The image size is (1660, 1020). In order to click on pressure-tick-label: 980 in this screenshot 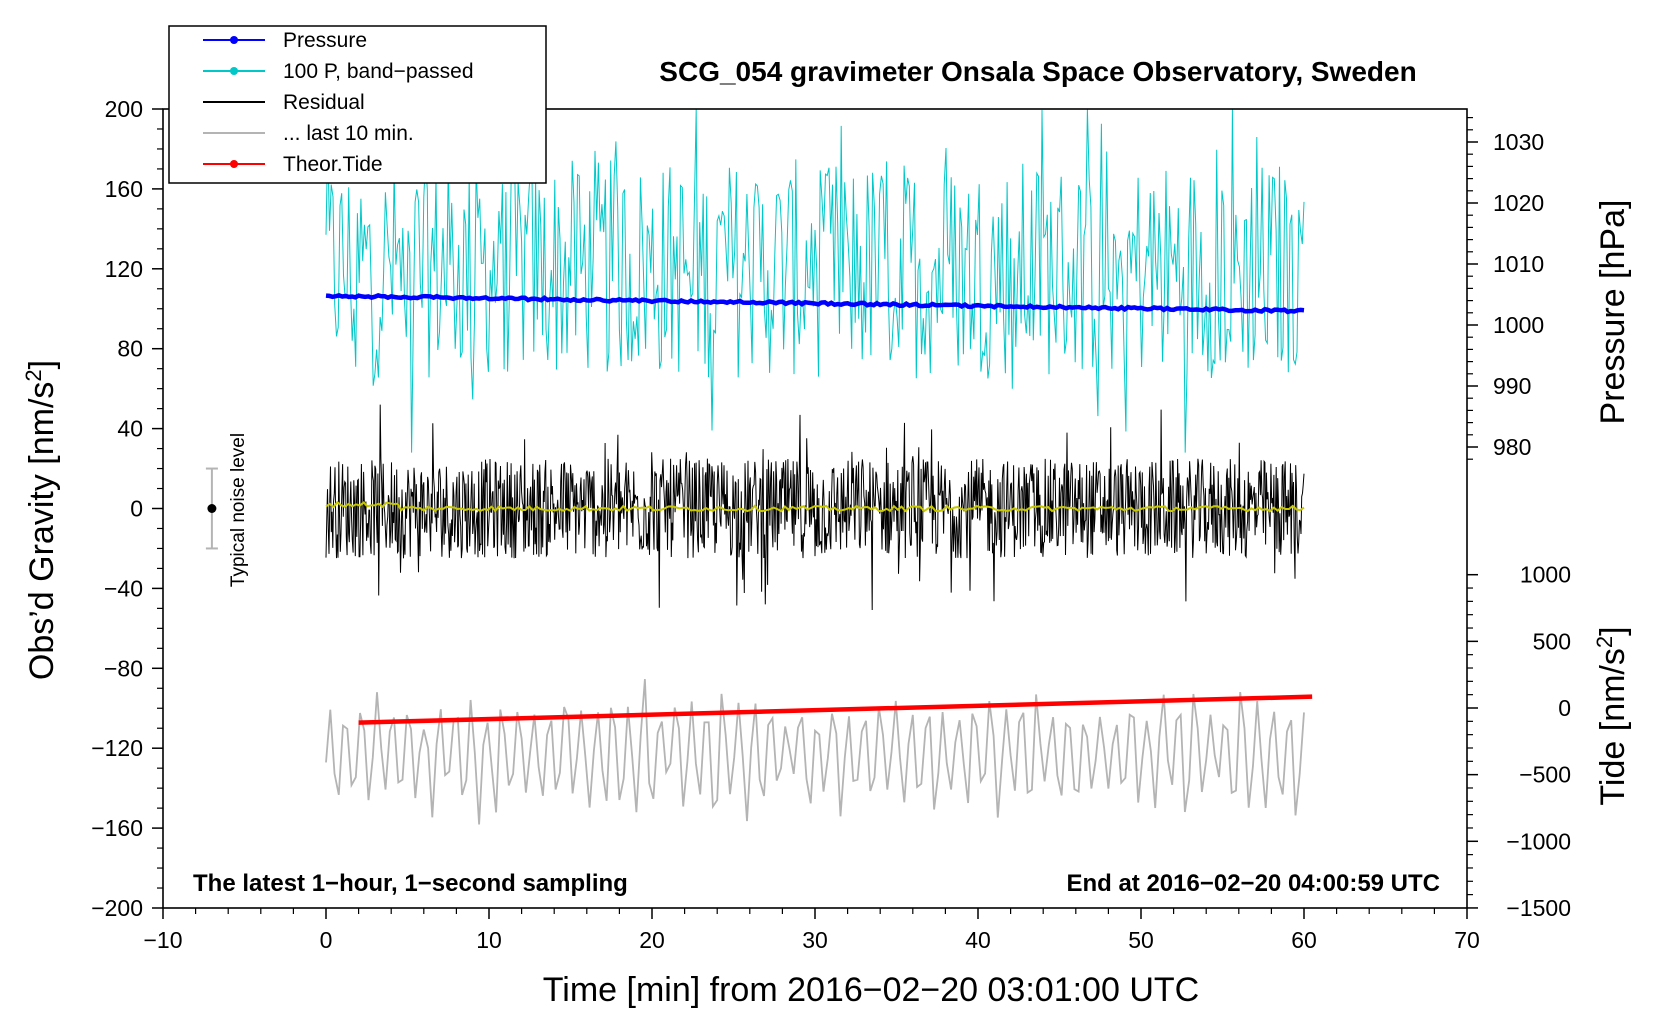, I will do `click(1512, 447)`.